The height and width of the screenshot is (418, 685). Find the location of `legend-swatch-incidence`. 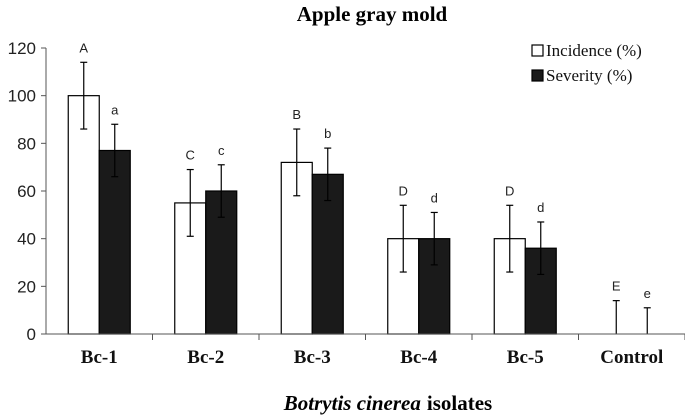

legend-swatch-incidence is located at coordinates (537, 50).